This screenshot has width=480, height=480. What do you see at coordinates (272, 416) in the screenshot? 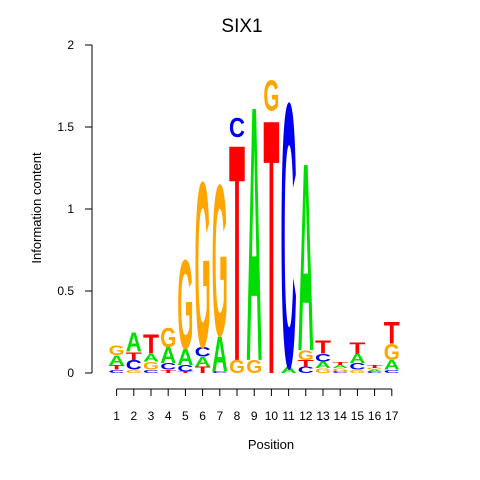
I see `x-tick-label: 10` at bounding box center [272, 416].